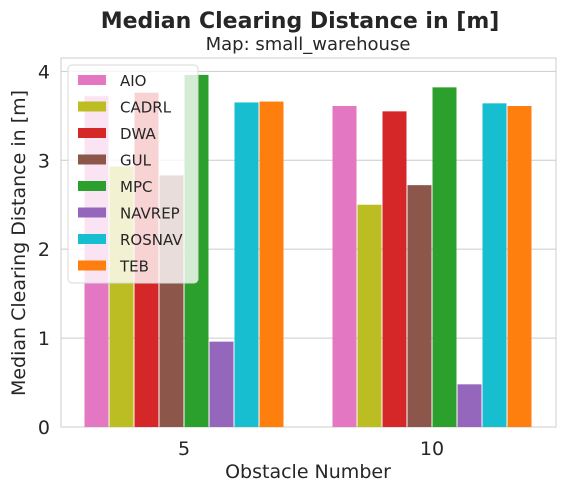  What do you see at coordinates (311, 449) in the screenshot?
I see `x-axis-ticks: 5 10` at bounding box center [311, 449].